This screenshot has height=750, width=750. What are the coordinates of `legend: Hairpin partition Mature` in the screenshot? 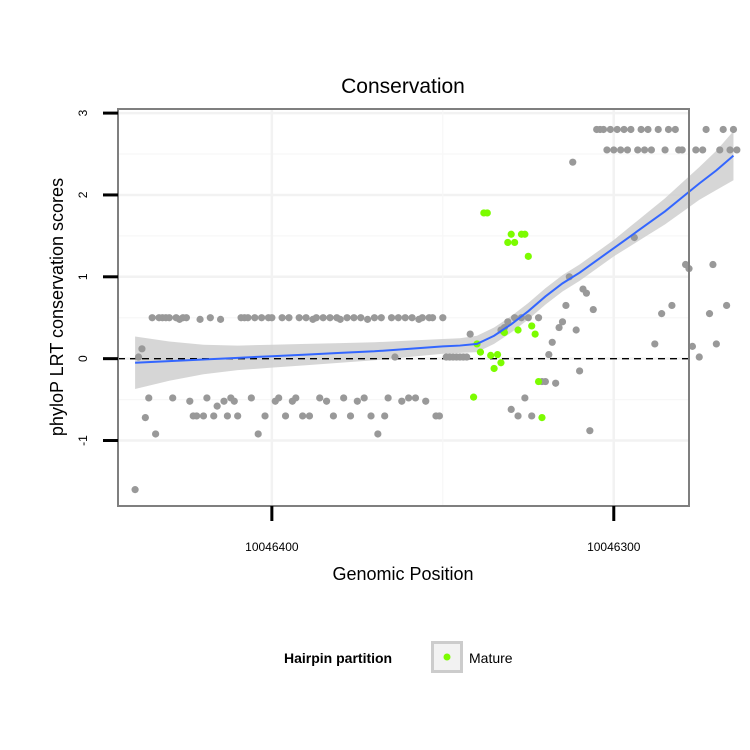 It's located at (398, 657).